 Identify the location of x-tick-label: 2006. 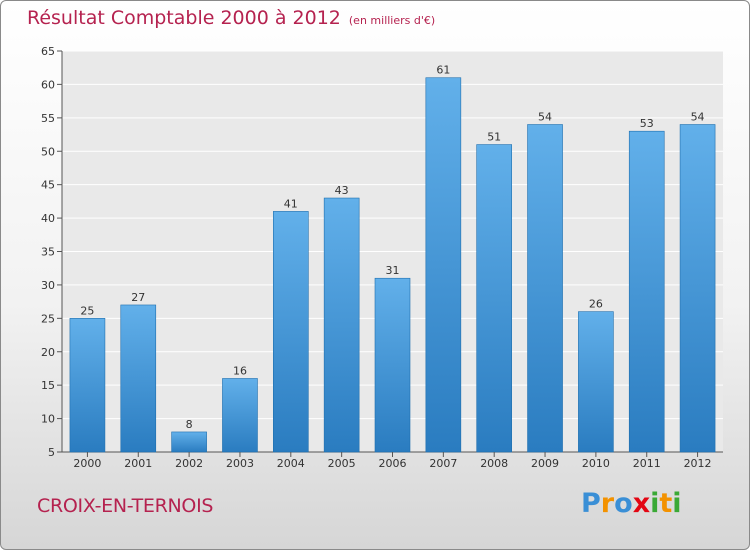
(393, 463).